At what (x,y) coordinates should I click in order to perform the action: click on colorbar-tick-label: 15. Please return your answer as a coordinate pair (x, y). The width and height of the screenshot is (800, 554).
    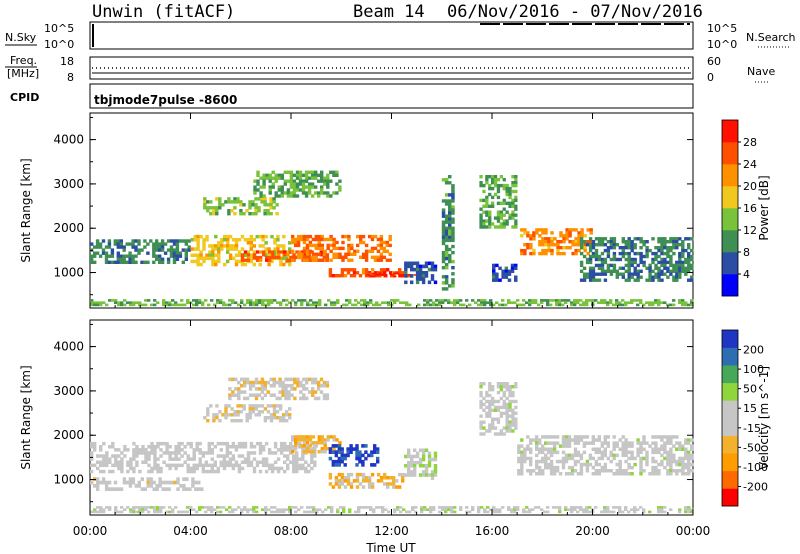
    Looking at the image, I should click on (750, 408).